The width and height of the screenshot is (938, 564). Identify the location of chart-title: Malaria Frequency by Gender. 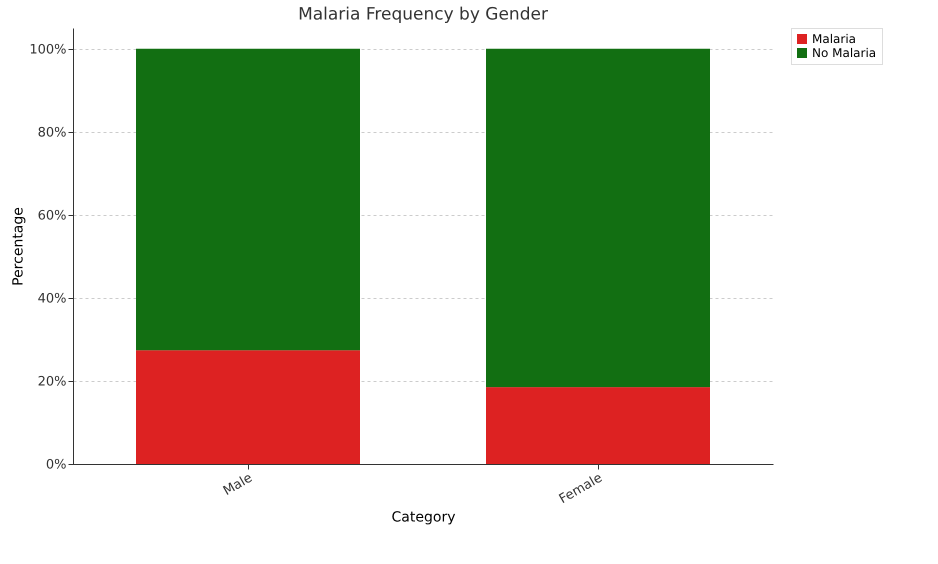
(423, 14).